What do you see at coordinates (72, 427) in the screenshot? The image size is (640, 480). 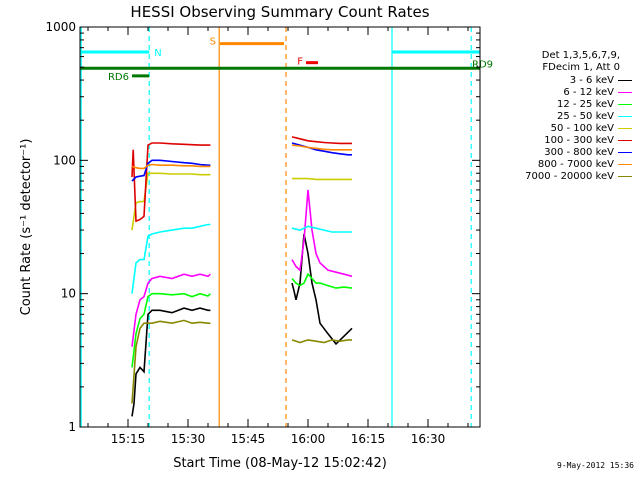 I see `y-tick-label-0: 1` at bounding box center [72, 427].